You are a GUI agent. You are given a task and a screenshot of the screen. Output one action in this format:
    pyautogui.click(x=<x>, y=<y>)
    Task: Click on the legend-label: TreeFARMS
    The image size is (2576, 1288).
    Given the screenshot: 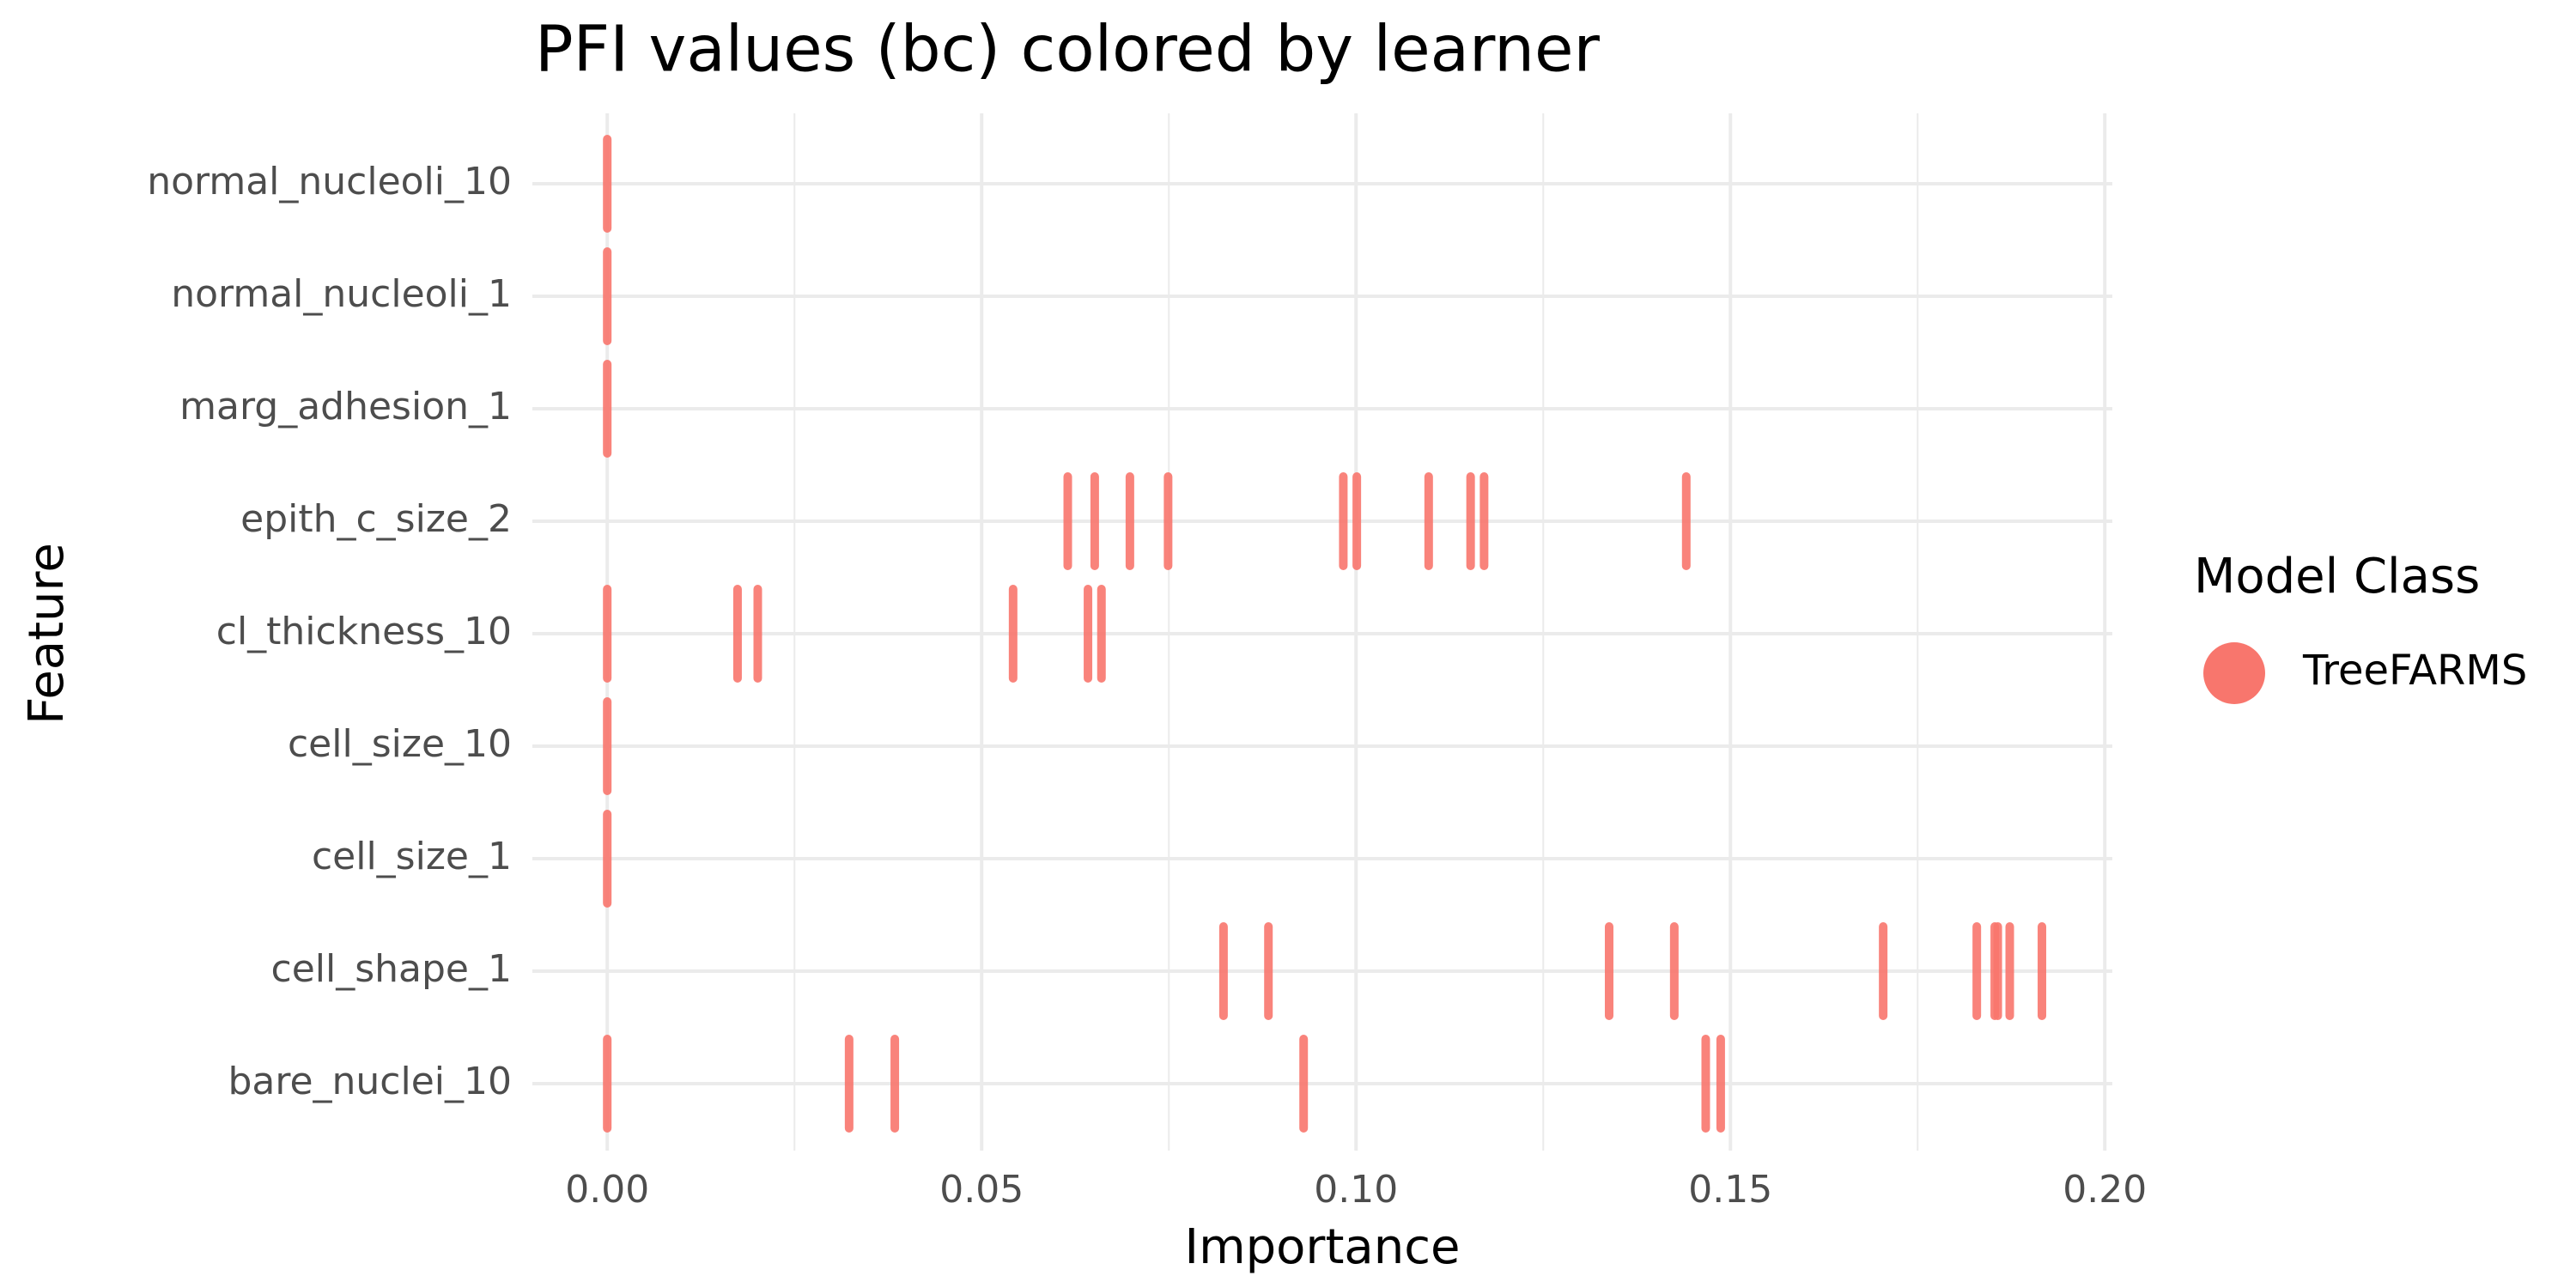 What is the action you would take?
    pyautogui.click(x=2414, y=671)
    